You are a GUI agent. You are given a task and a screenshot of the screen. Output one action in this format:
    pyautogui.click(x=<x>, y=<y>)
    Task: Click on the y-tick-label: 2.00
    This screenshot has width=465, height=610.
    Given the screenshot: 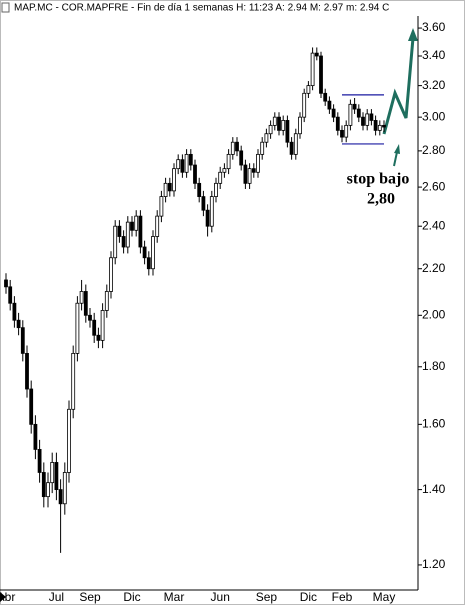 What is the action you would take?
    pyautogui.click(x=434, y=314)
    